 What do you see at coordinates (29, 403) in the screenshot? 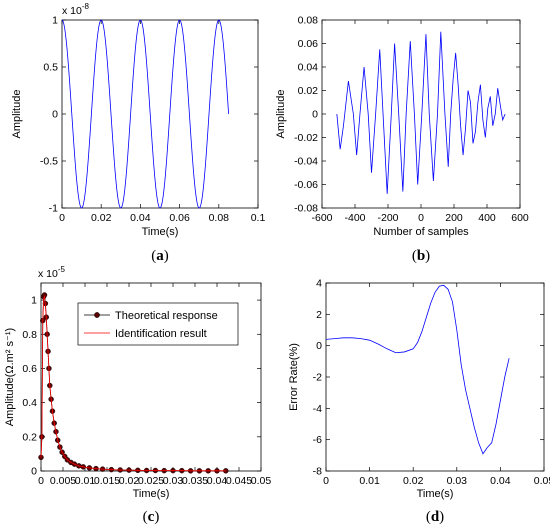
I see `y-tick-label-c-2: 0.4` at bounding box center [29, 403].